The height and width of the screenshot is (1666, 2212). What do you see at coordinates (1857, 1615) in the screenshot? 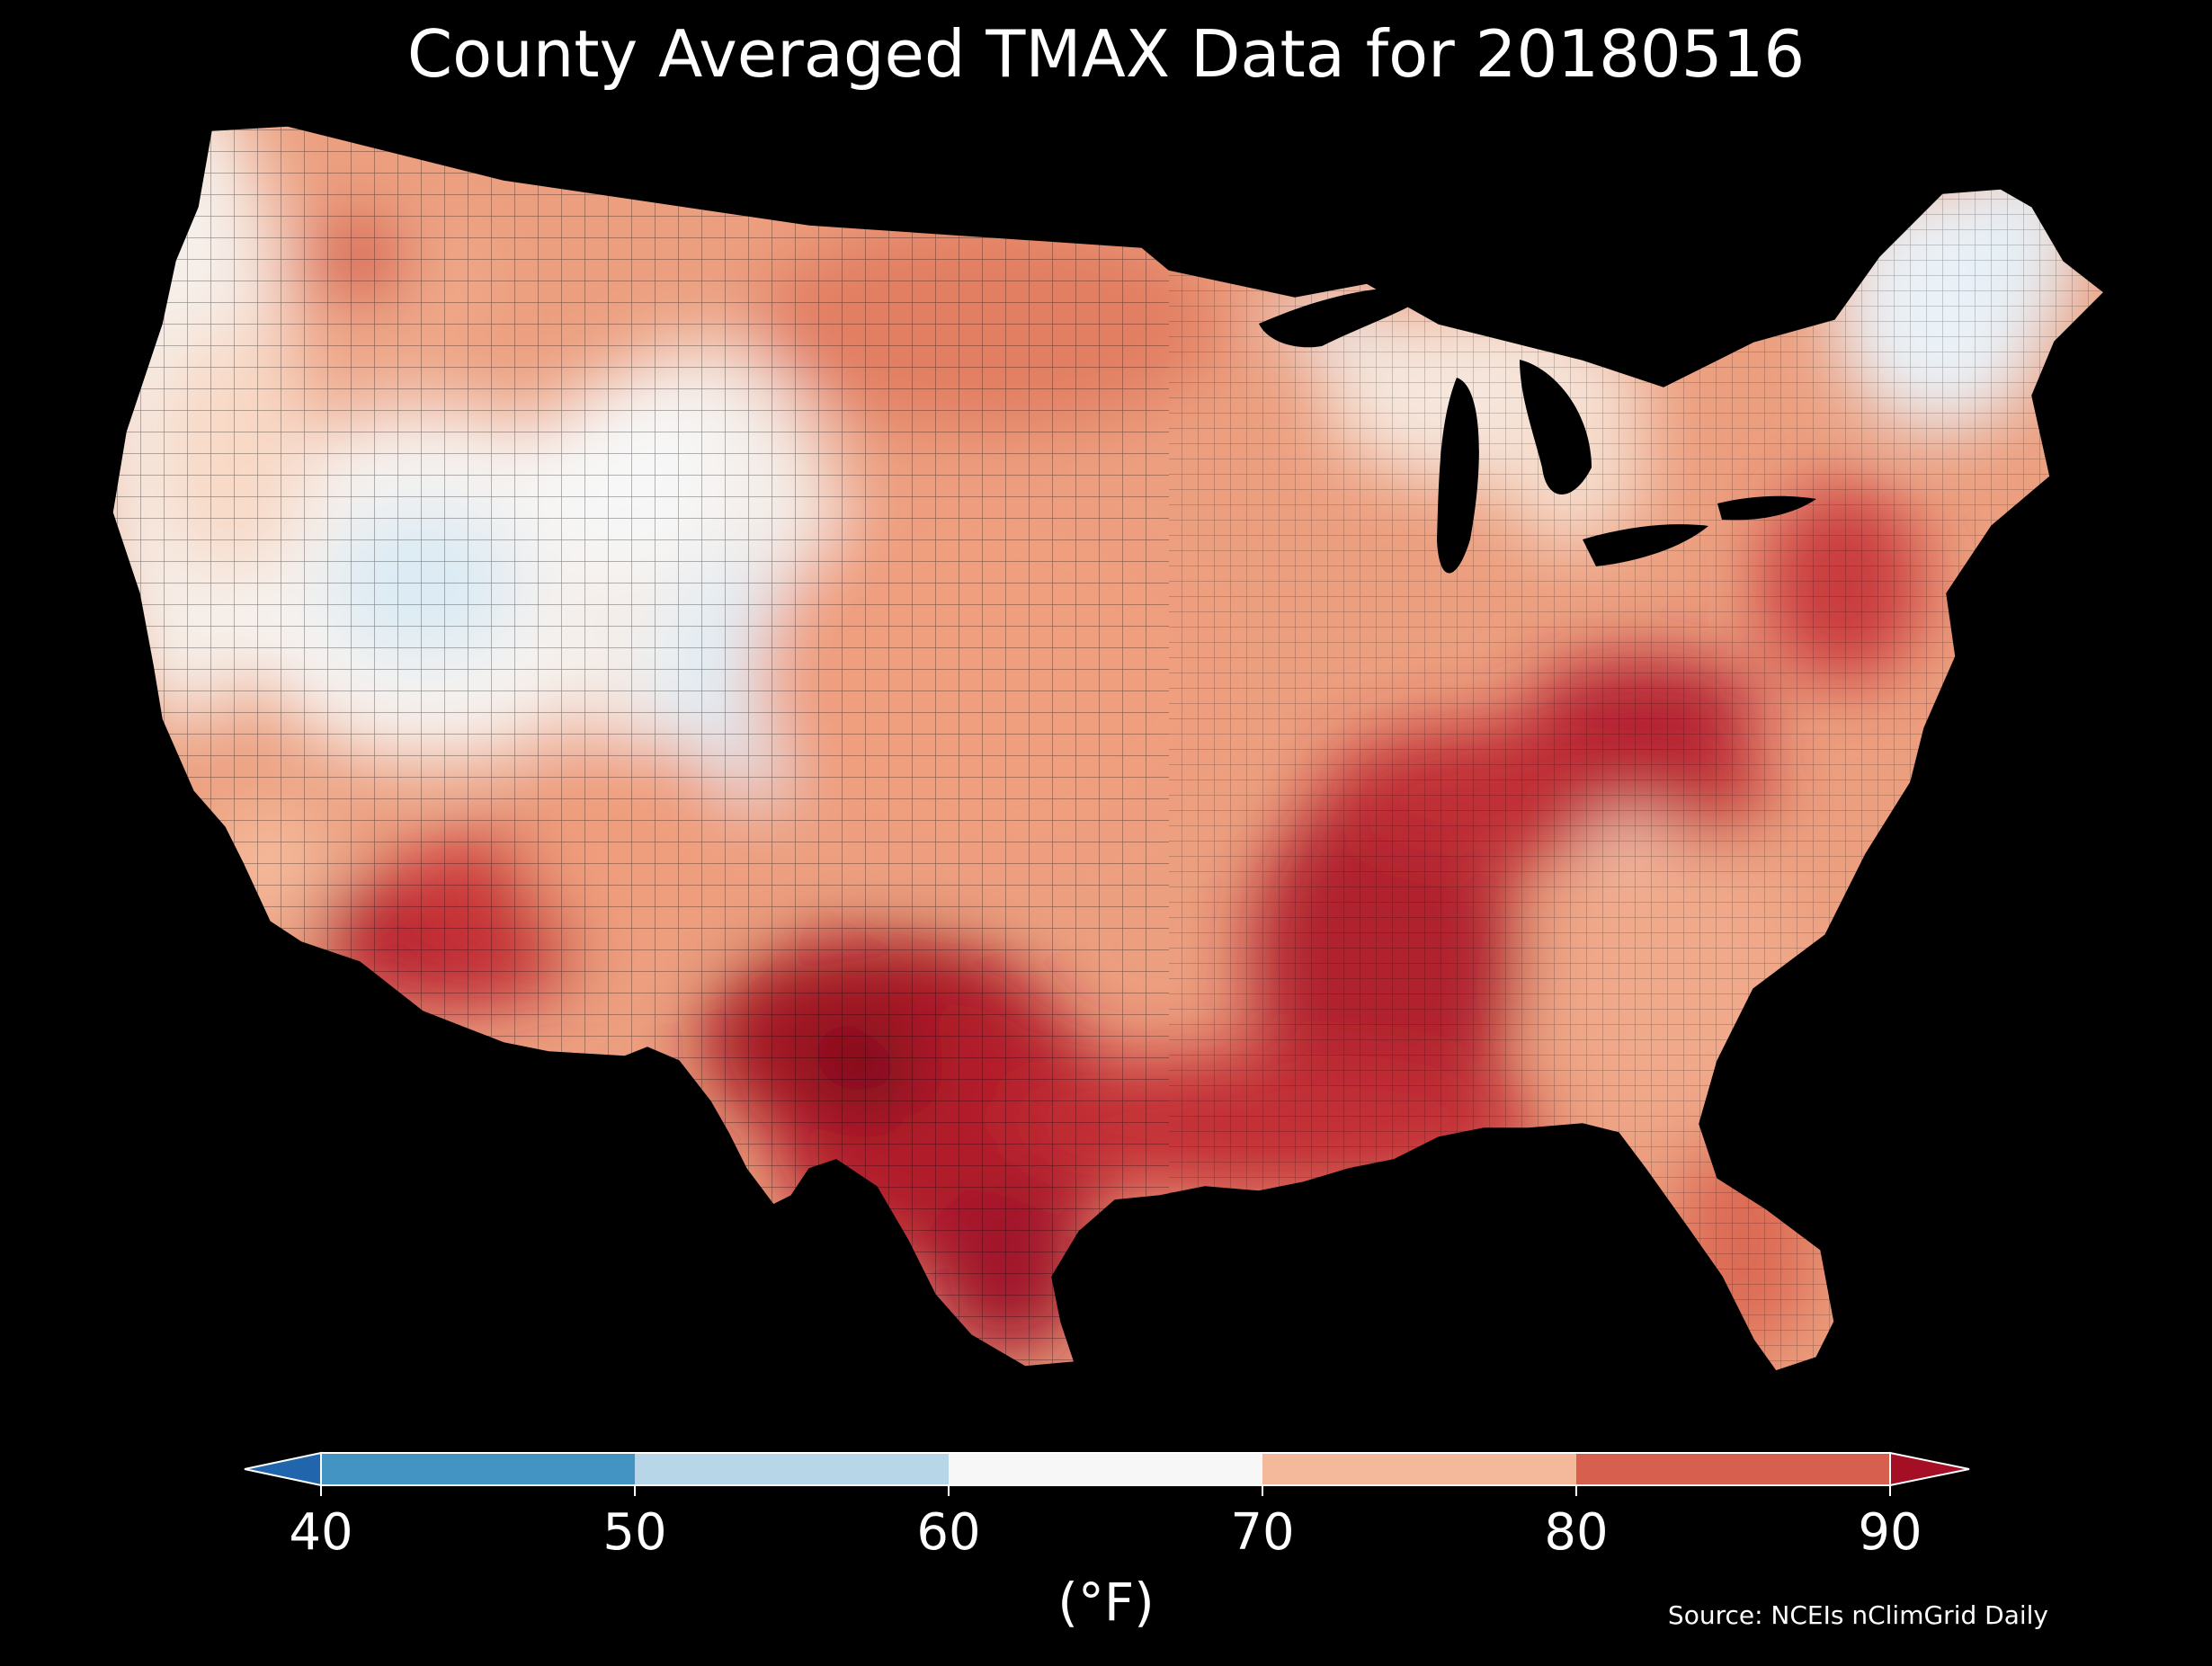
I see `source-note: Source: NCEIs nClimGrid Daily` at bounding box center [1857, 1615].